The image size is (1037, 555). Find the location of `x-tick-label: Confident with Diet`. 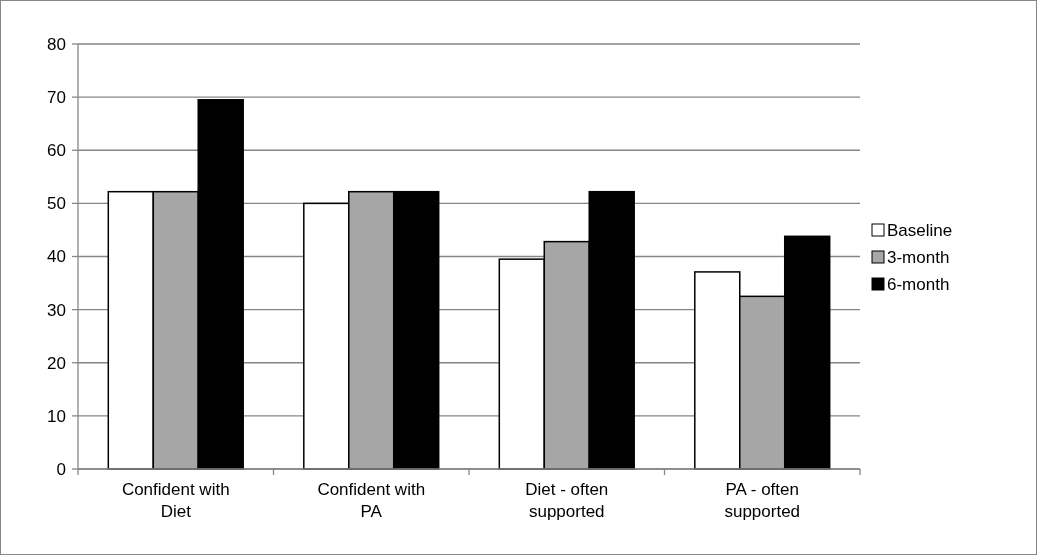

x-tick-label: Confident with Diet is located at coordinates (175, 500).